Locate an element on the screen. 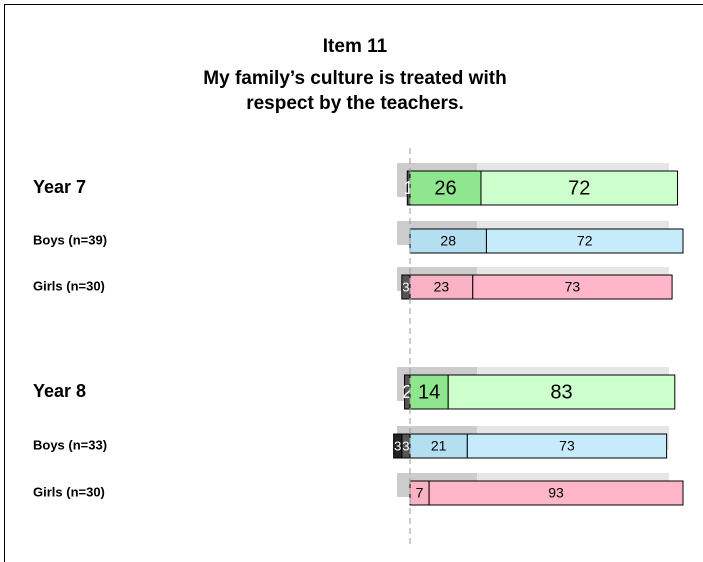  value-label: 83 is located at coordinates (561, 392).